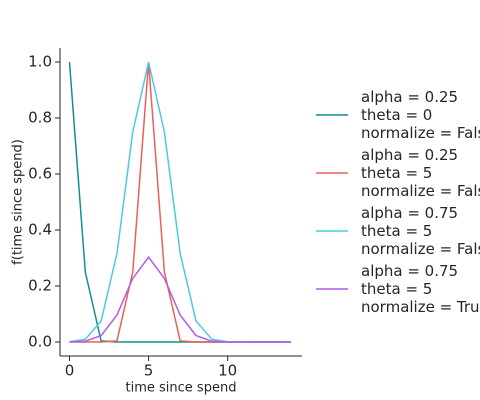 The height and width of the screenshot is (400, 480). I want to click on y-tick-label: 1.0, so click(40, 62).